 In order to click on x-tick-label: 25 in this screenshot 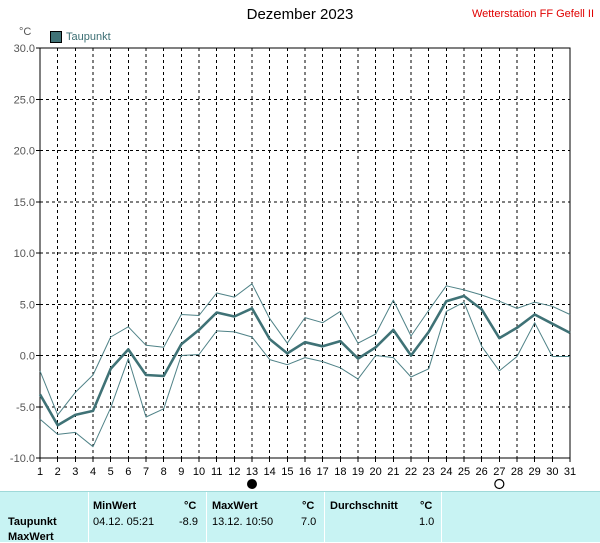, I will do `click(464, 472)`.